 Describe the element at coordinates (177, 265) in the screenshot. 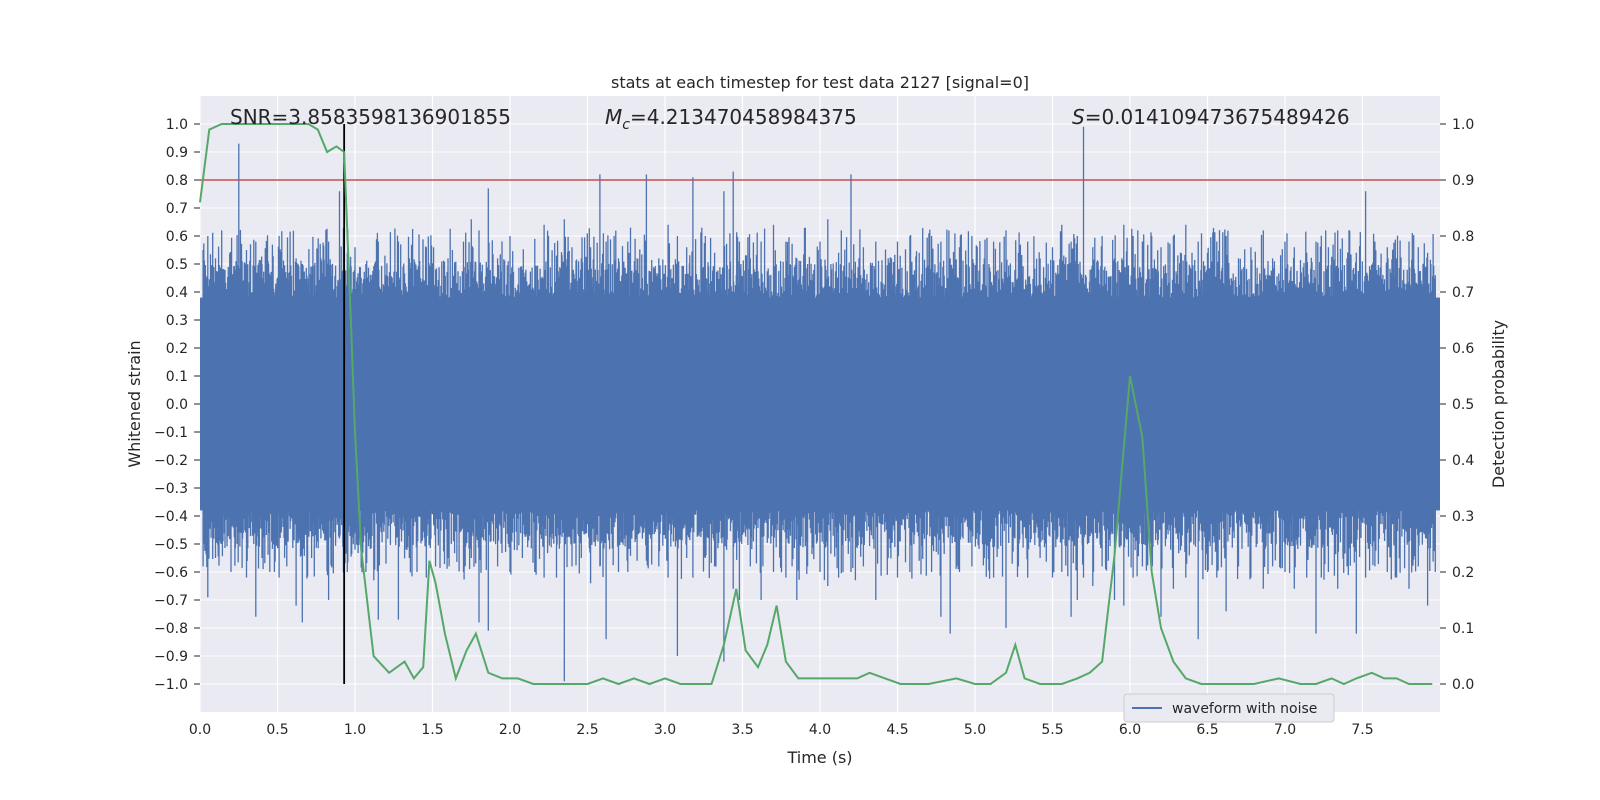

I see `y-tick-label-5: 0.5` at that location.